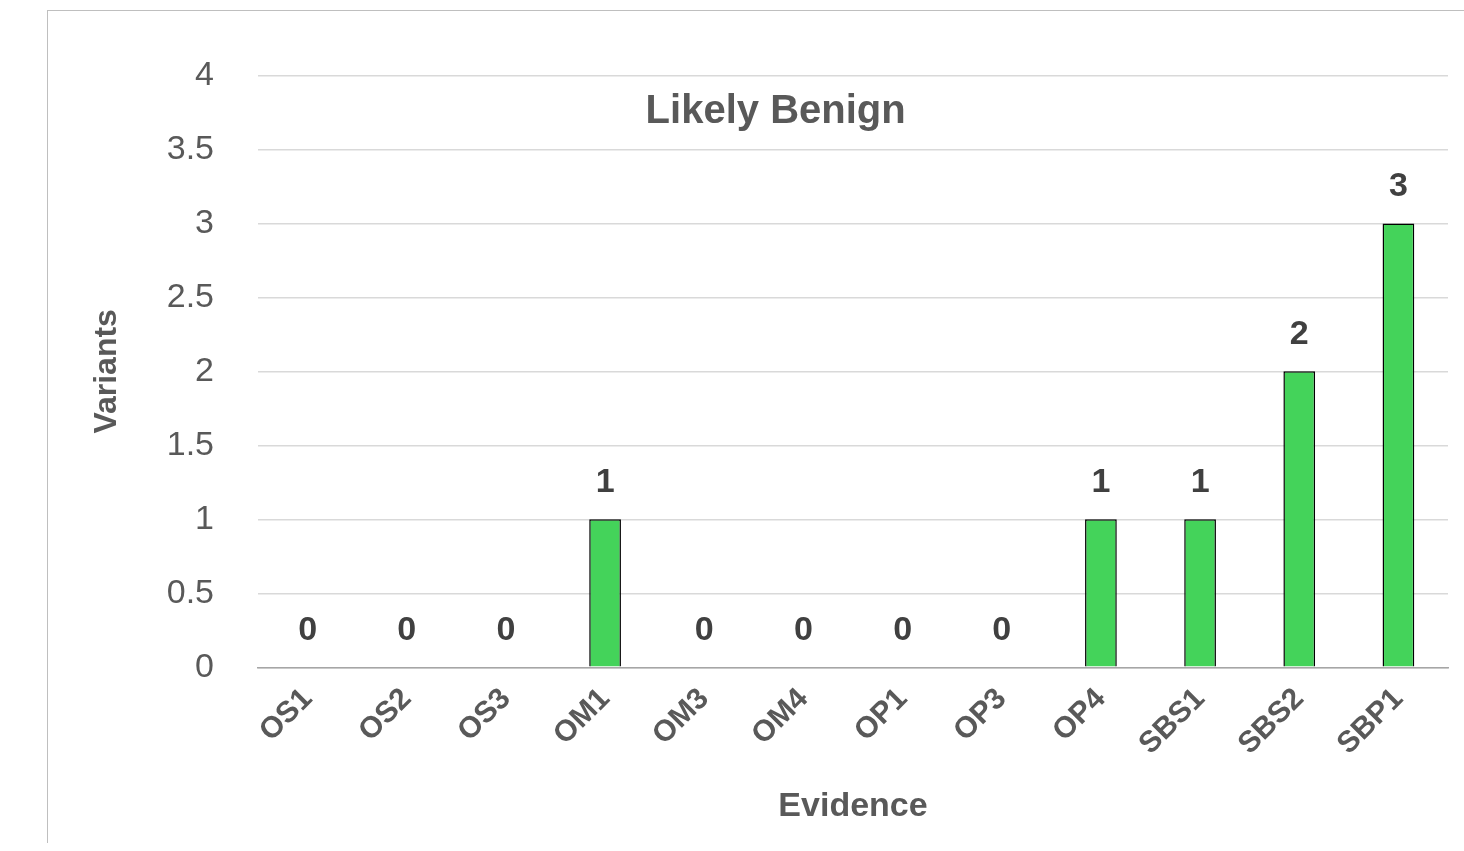 This screenshot has height=851, width=1464. What do you see at coordinates (384, 713) in the screenshot?
I see `x-tick-label: OS2` at bounding box center [384, 713].